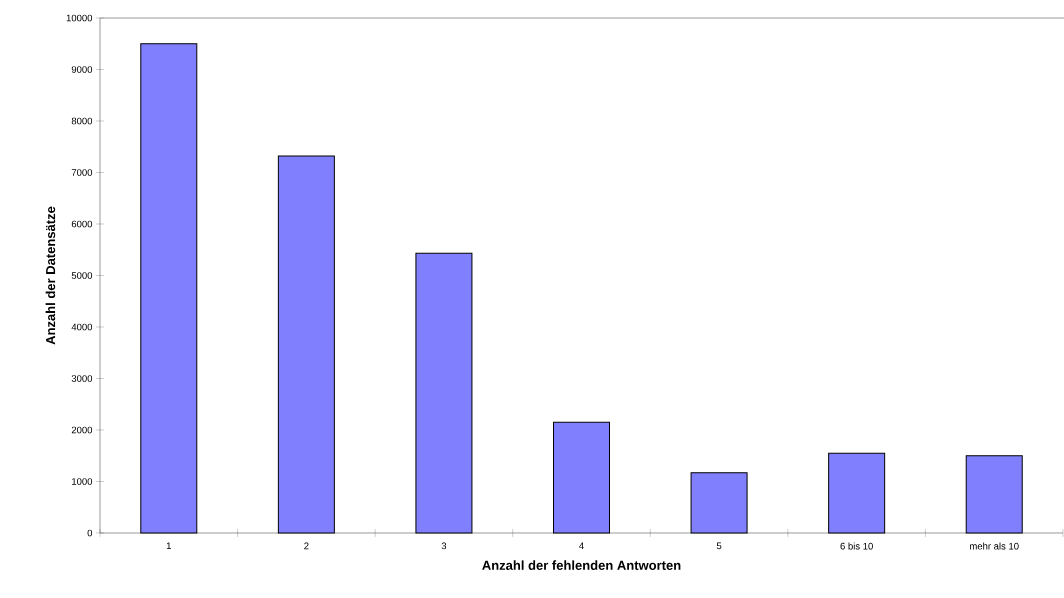 Image resolution: width=1064 pixels, height=598 pixels. Describe the element at coordinates (994, 546) in the screenshot. I see `x-tick-label: mehr als 10` at that location.